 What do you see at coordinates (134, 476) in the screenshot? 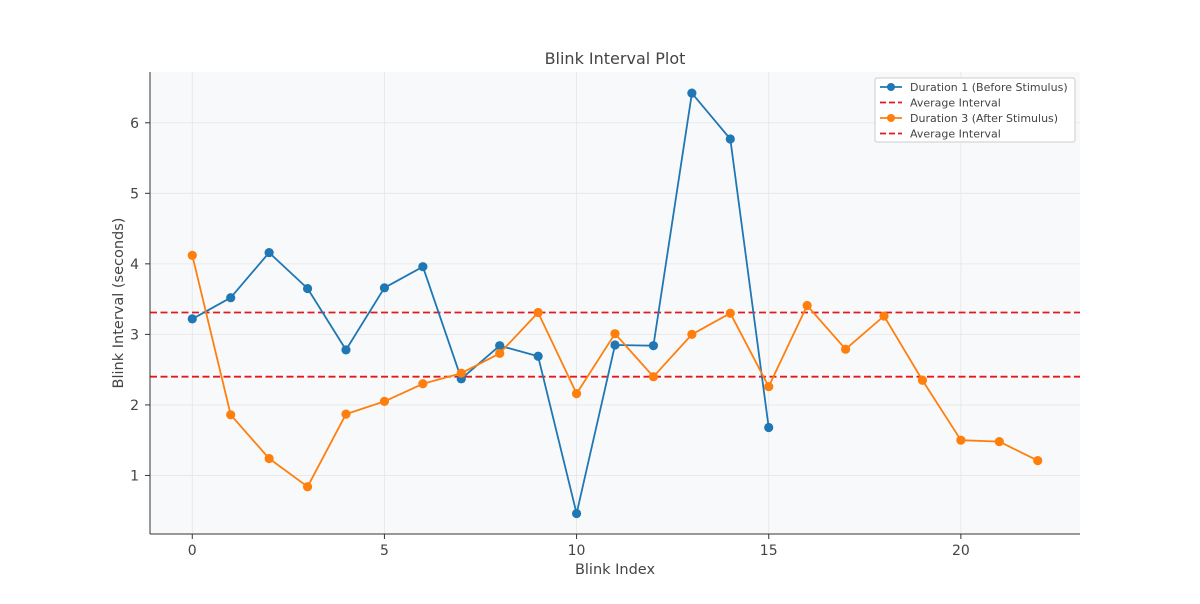
I see `y-tick-label: 1` at bounding box center [134, 476].